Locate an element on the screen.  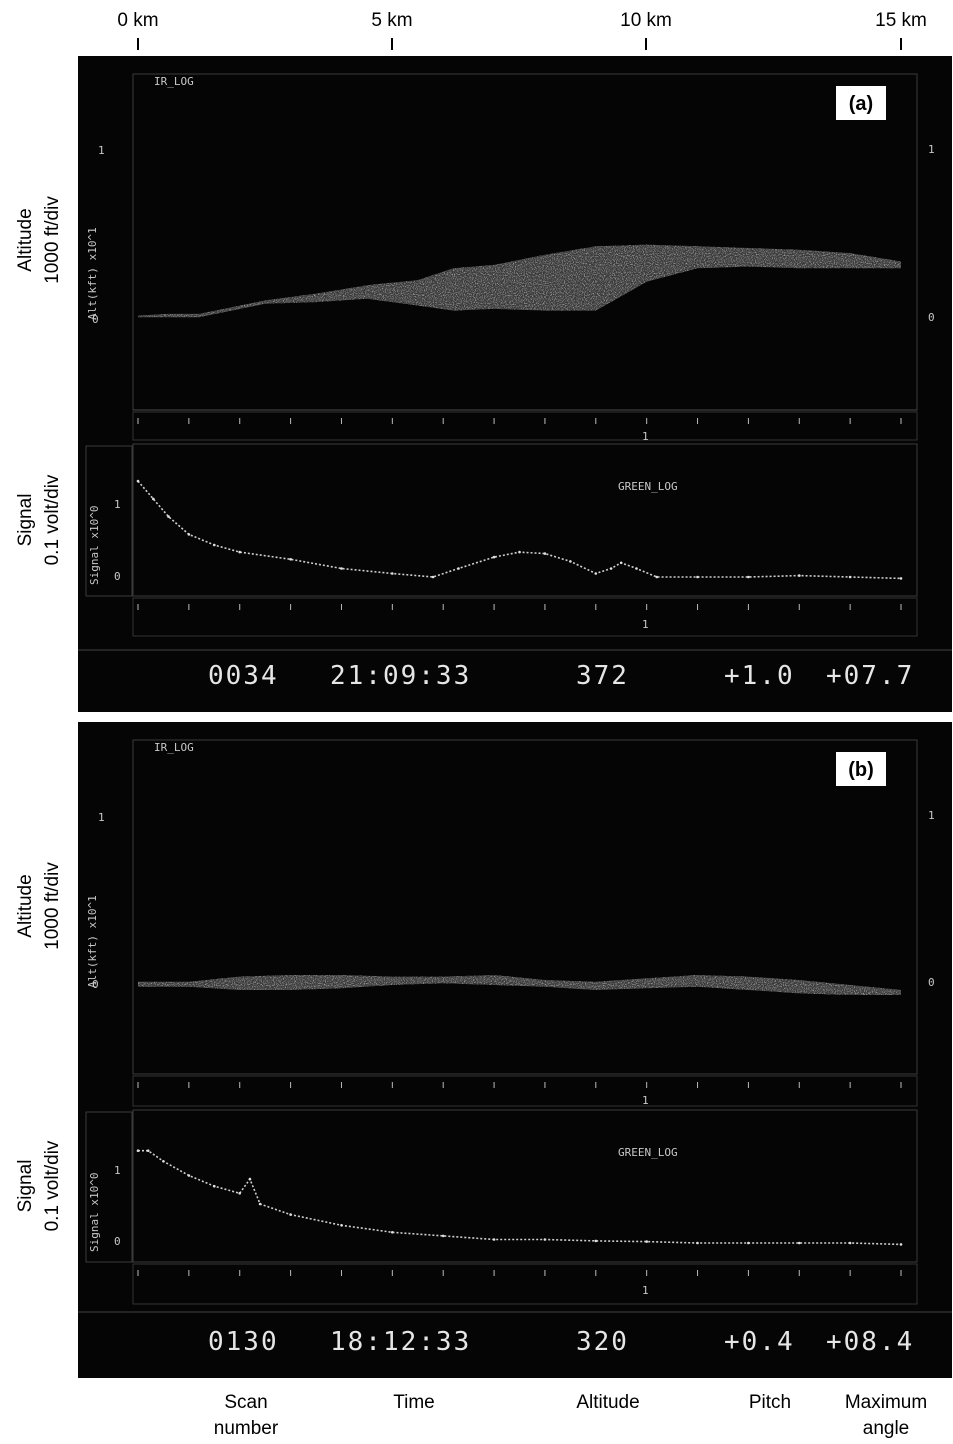
legend-max-angle-line1: Maximum is located at coordinates (886, 1402).